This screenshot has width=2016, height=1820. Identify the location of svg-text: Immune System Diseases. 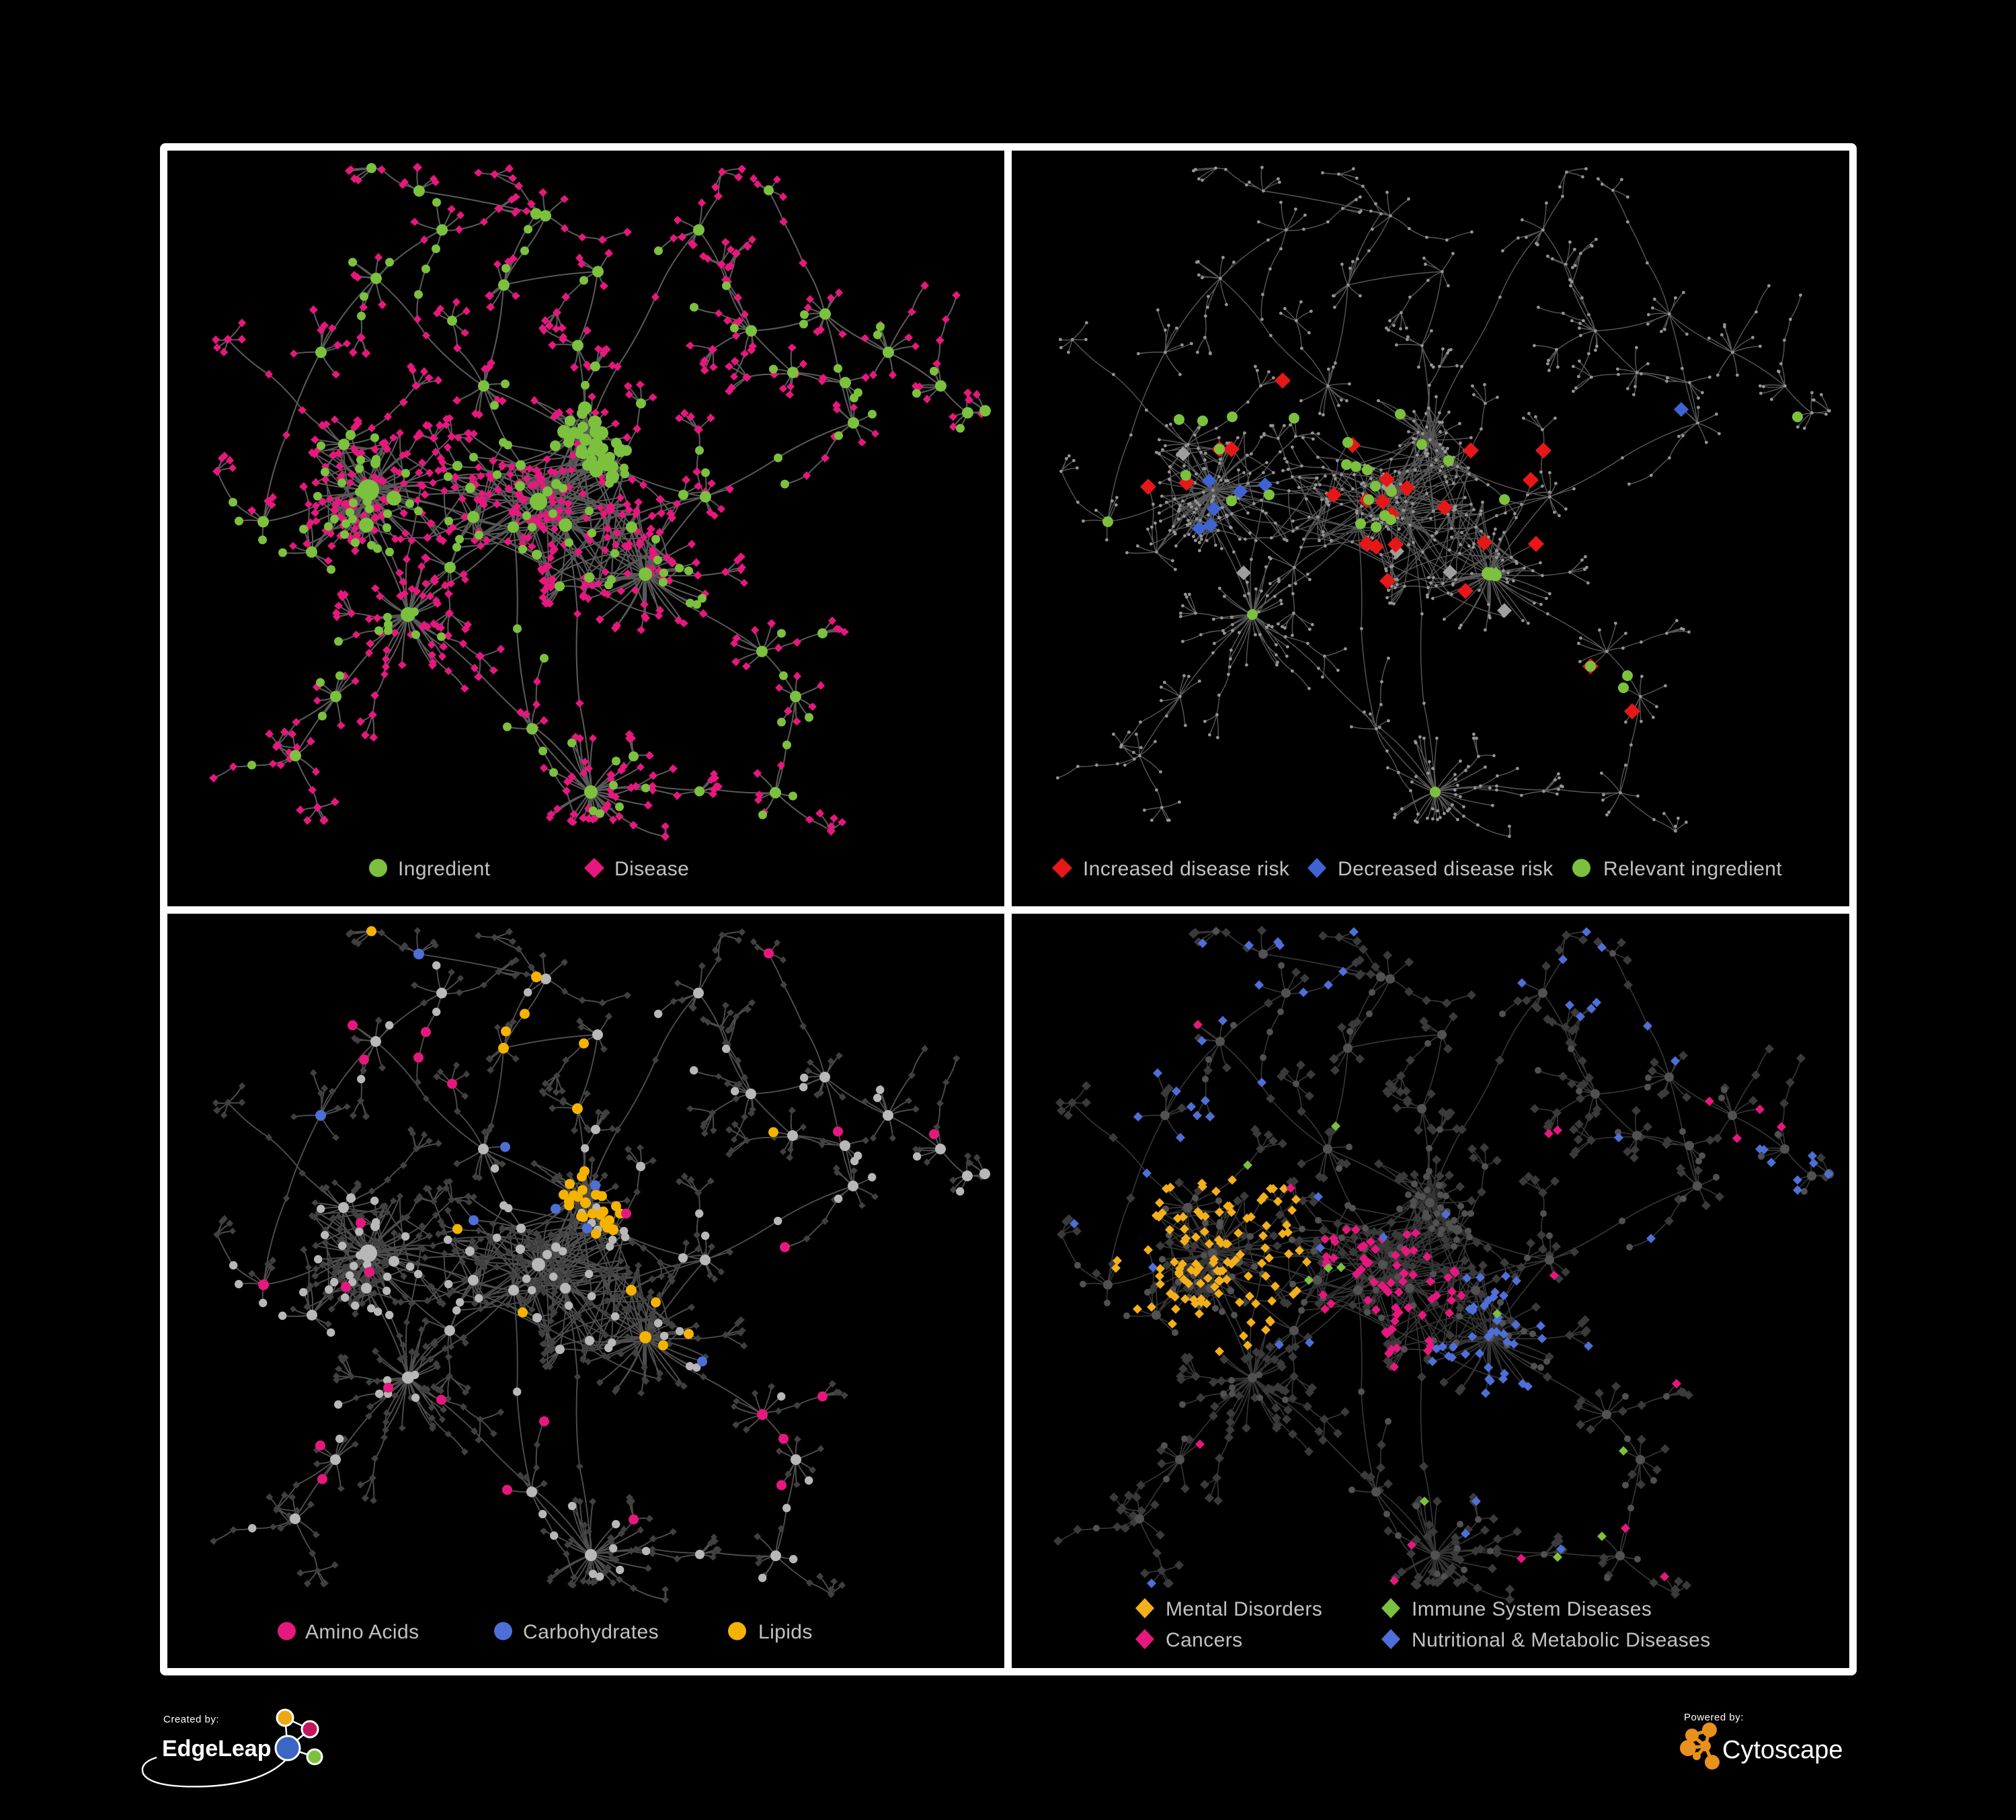
(1532, 1609).